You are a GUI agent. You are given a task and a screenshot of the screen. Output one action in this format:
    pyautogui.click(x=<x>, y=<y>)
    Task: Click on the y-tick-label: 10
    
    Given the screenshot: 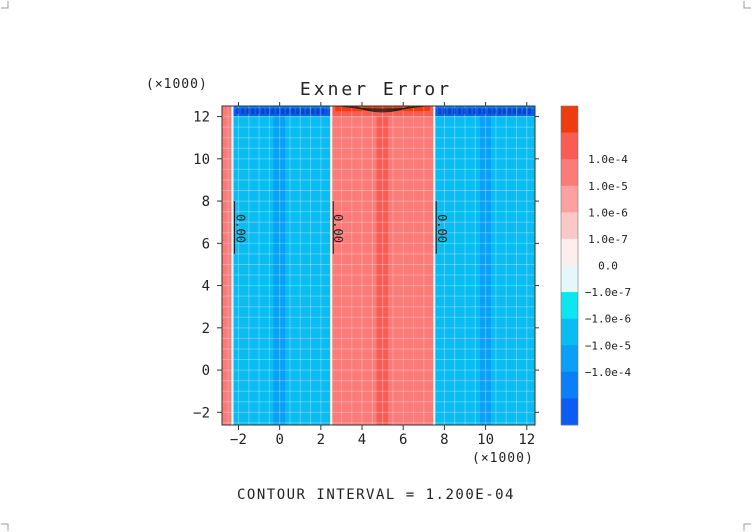 What is the action you would take?
    pyautogui.click(x=201, y=160)
    